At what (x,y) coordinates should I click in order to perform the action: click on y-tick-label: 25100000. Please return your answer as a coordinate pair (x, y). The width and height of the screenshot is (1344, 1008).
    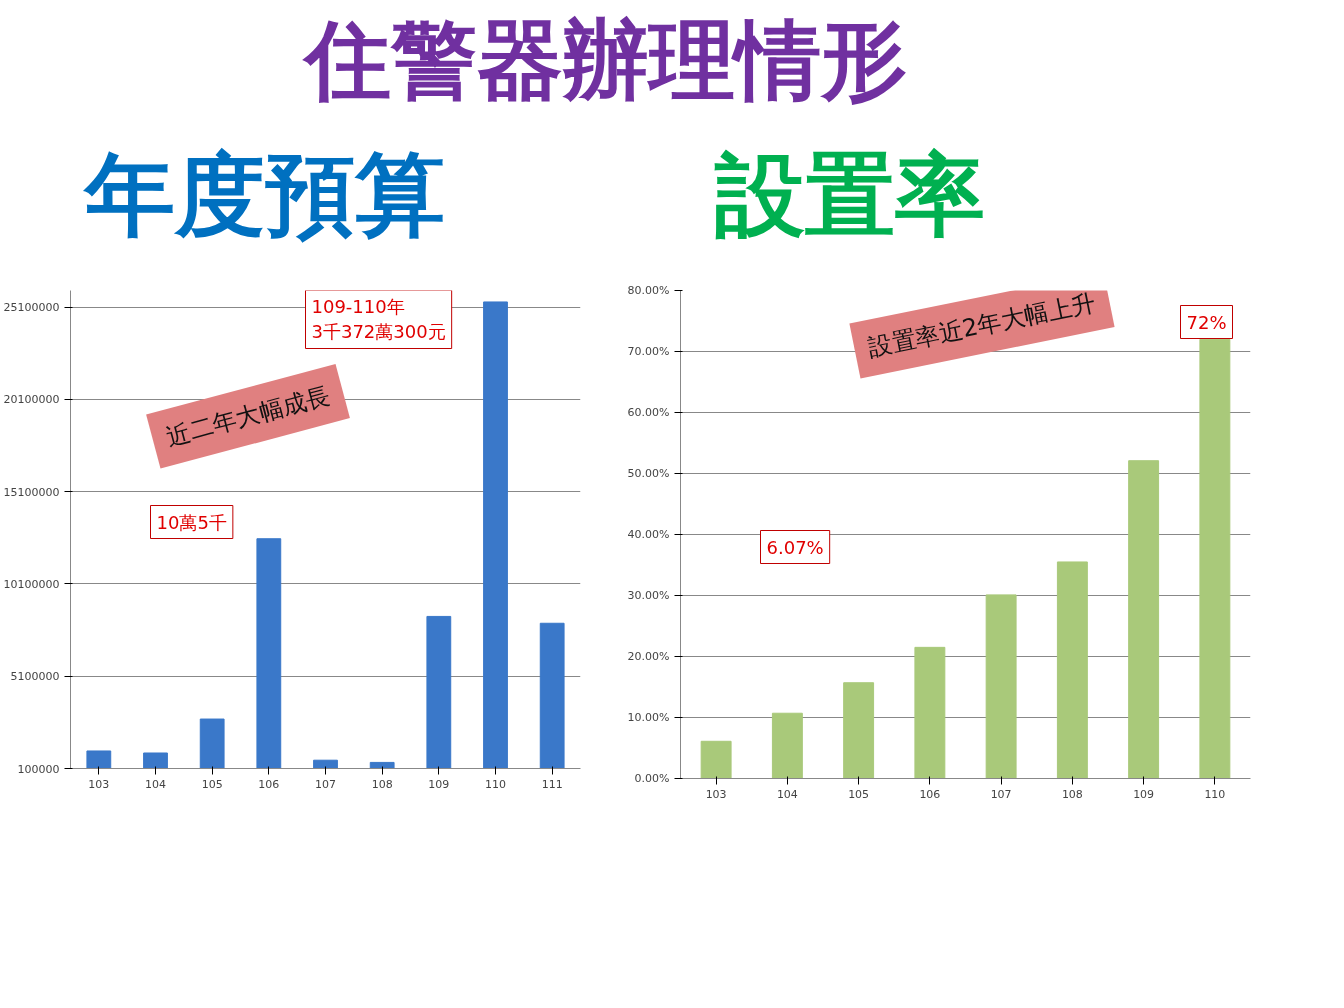
    Looking at the image, I should click on (31, 308).